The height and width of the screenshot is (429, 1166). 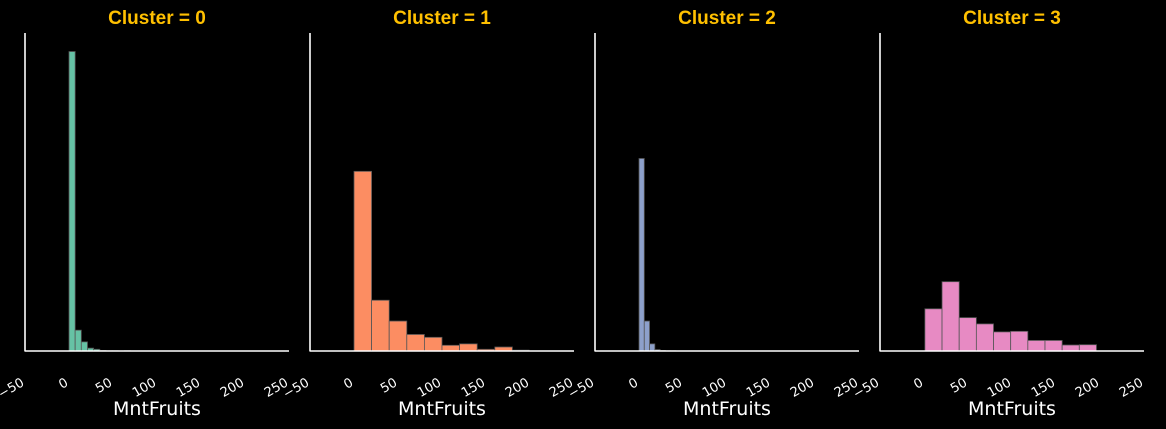 What do you see at coordinates (157, 18) in the screenshot?
I see `panel-title: Cluster = 0` at bounding box center [157, 18].